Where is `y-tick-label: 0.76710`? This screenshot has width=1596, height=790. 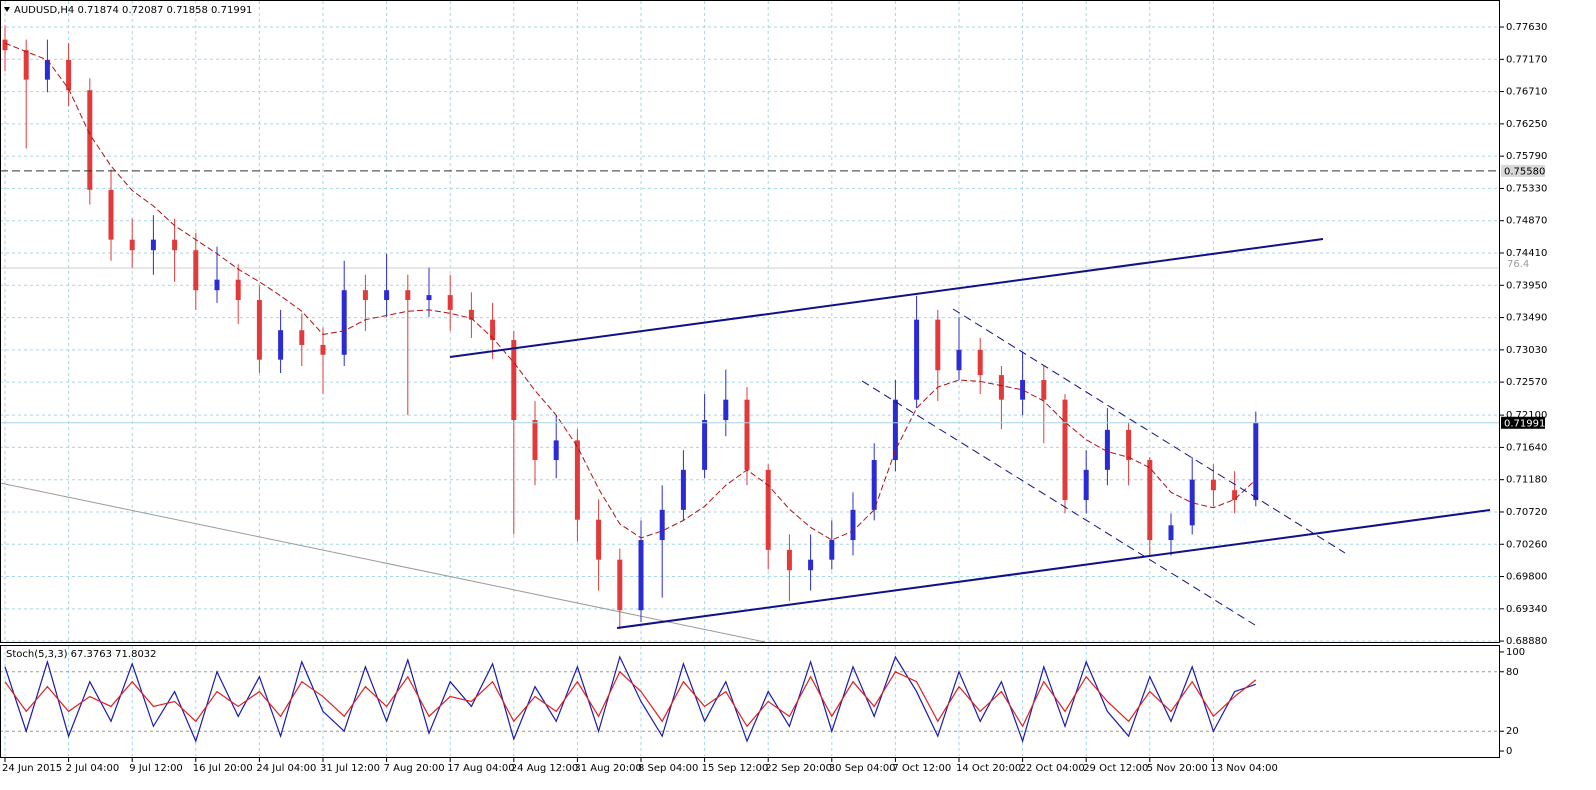 y-tick-label: 0.76710 is located at coordinates (1526, 92).